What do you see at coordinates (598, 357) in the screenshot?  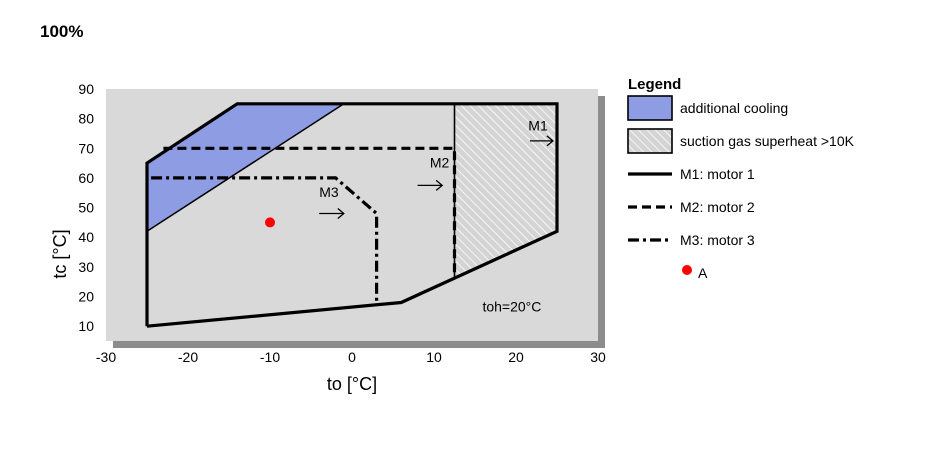 I see `x-tick-label: 30` at bounding box center [598, 357].